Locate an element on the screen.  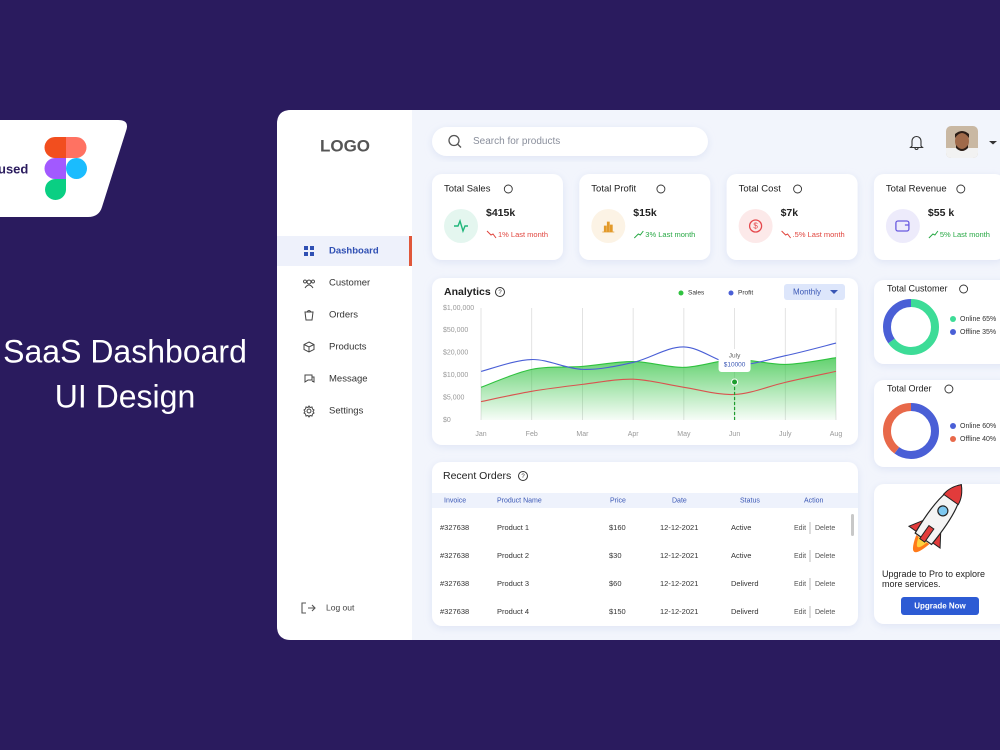
column-header: Status is located at coordinates (750, 500).